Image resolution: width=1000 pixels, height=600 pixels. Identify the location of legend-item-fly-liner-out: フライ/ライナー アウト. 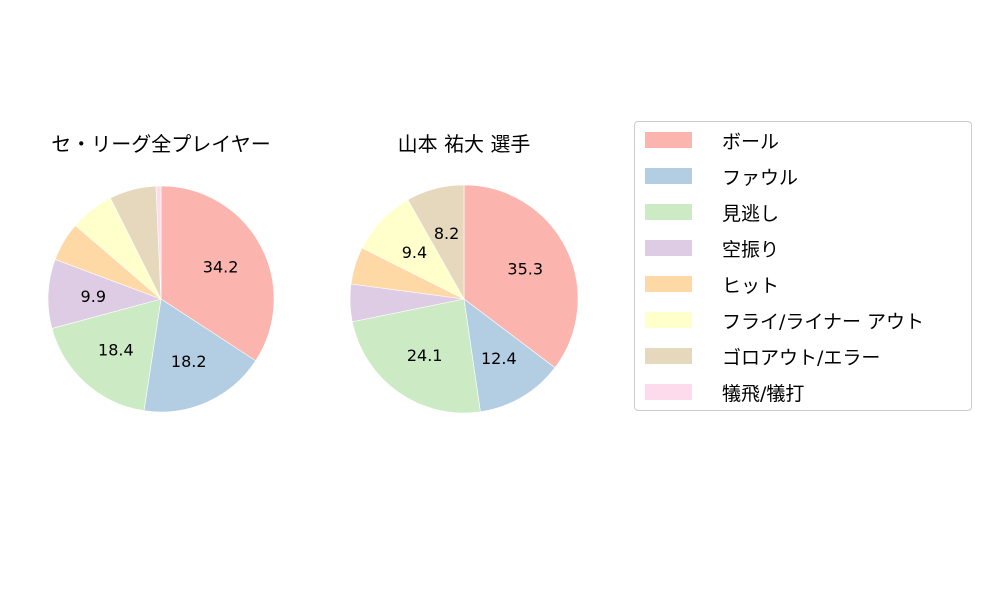
(784, 321).